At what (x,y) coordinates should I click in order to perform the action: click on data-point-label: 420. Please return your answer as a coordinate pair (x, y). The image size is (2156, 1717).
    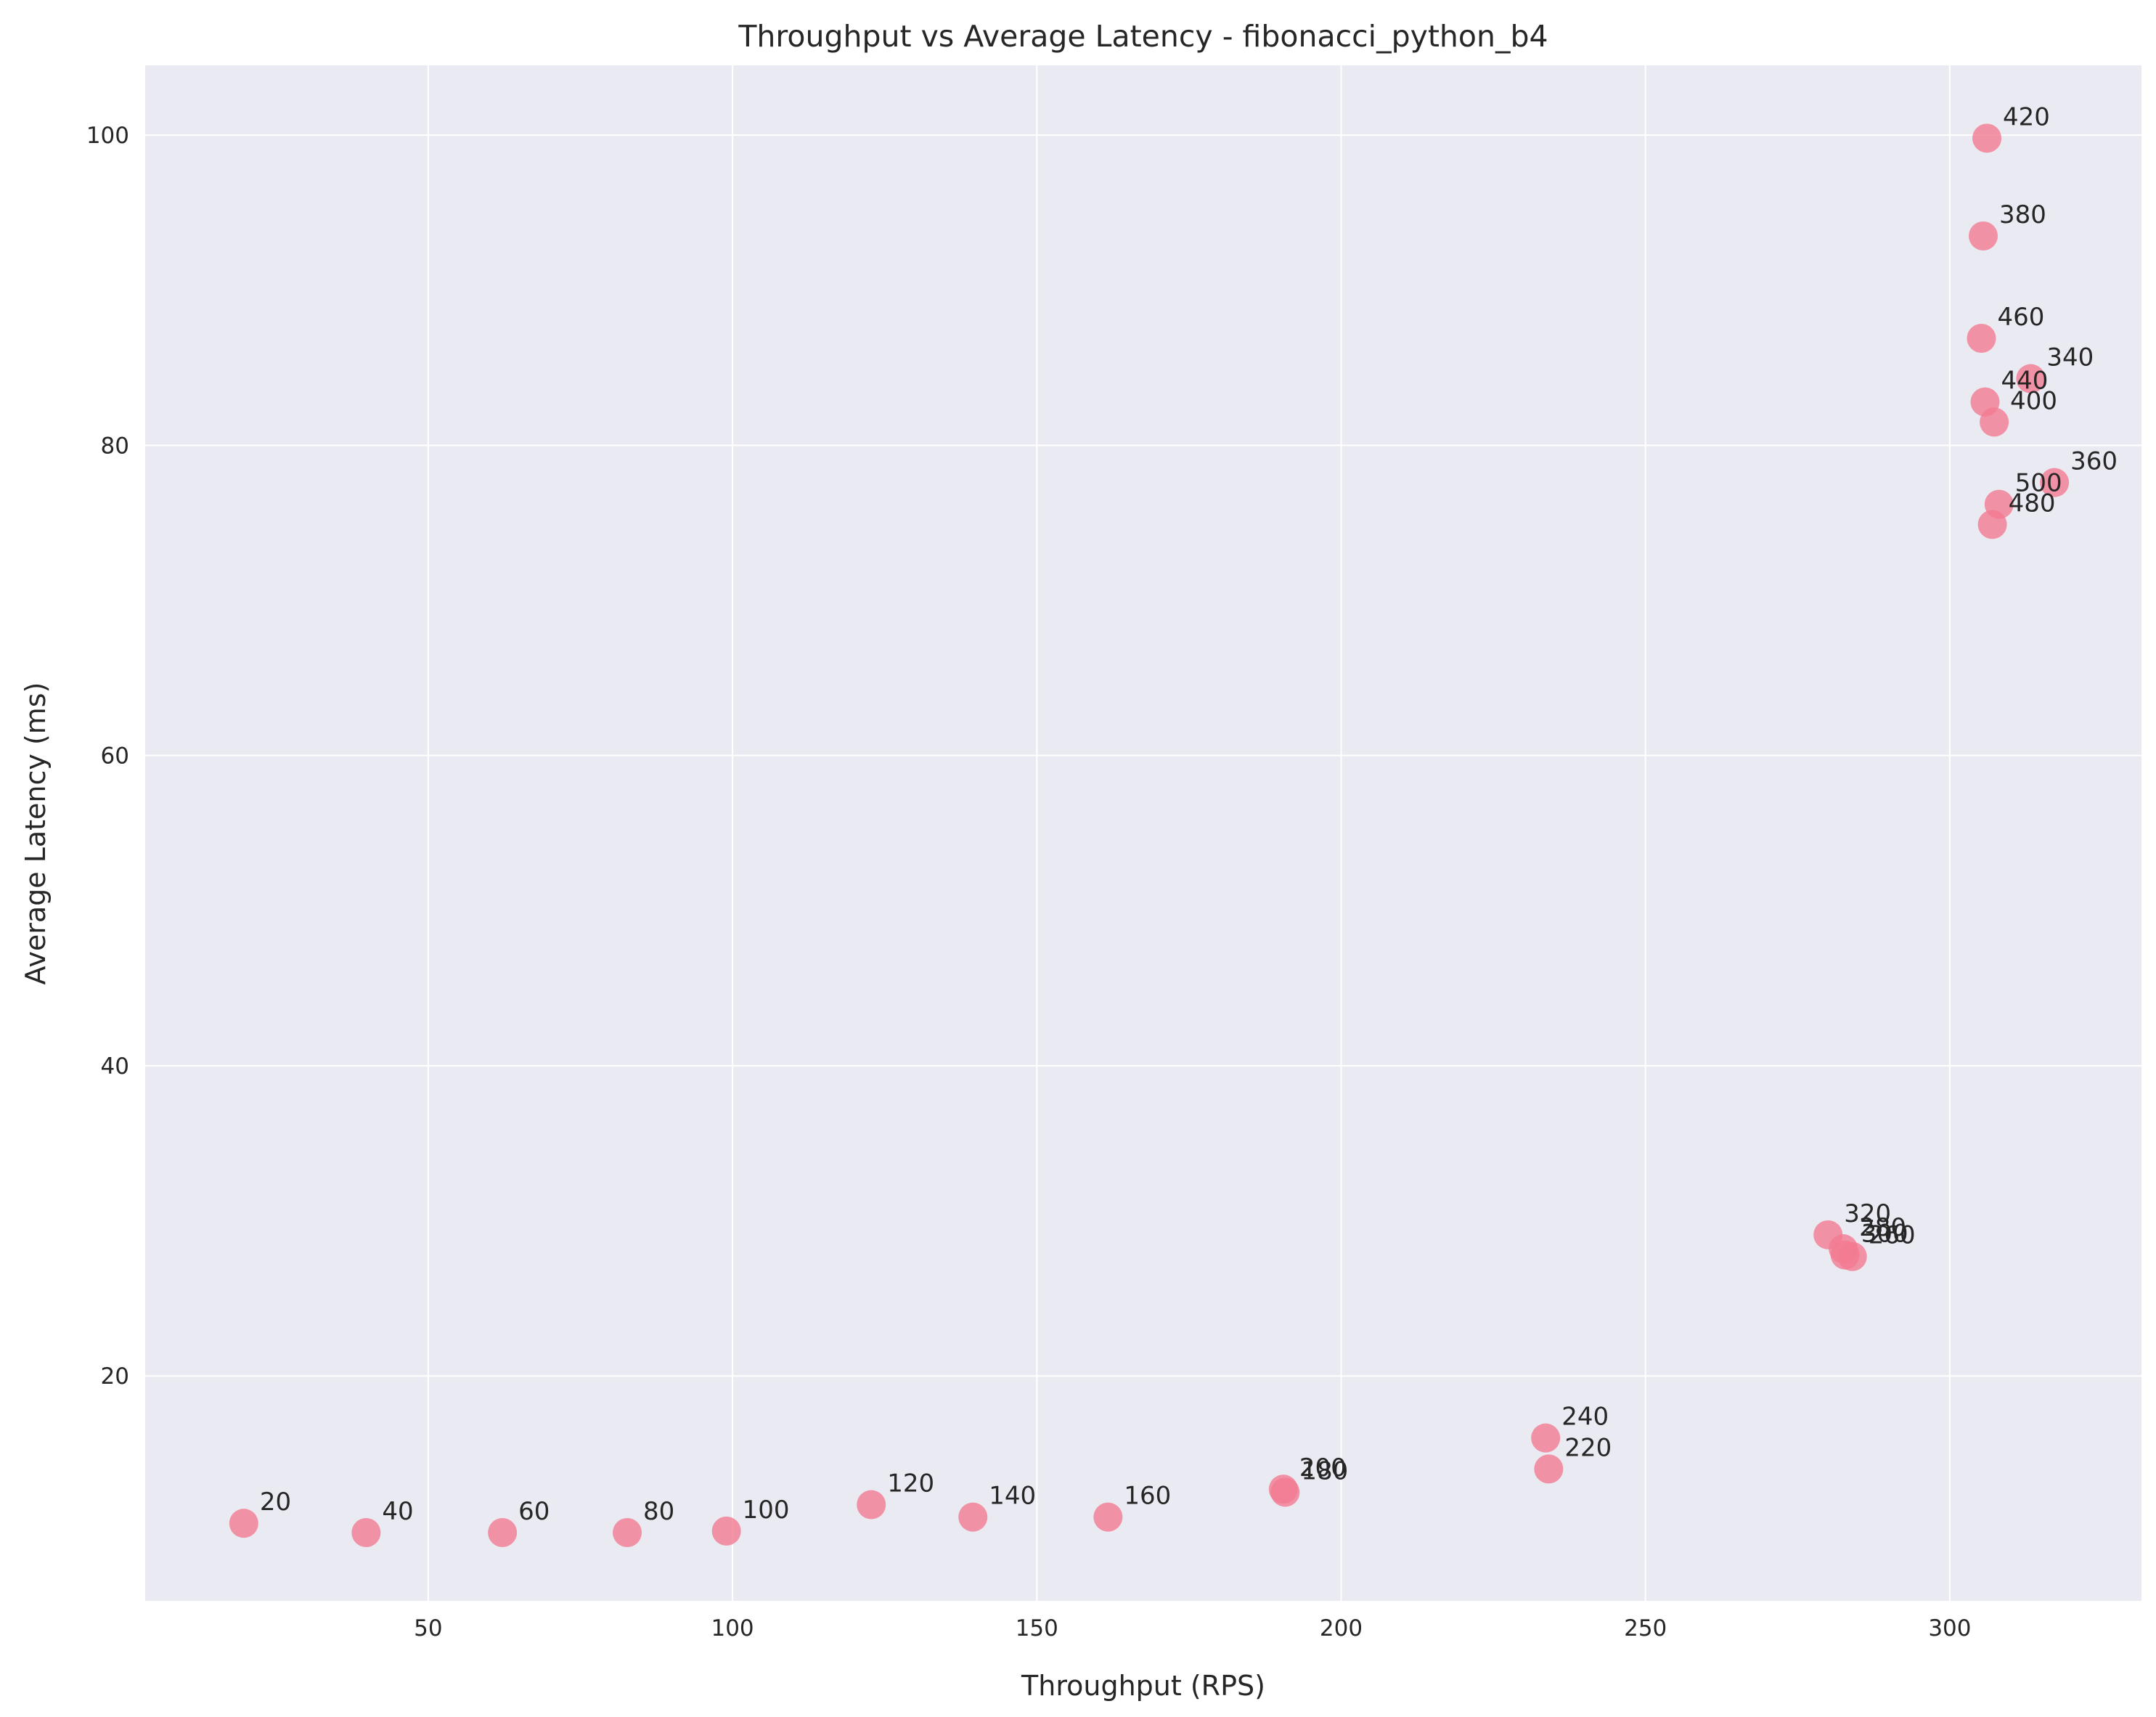
    Looking at the image, I should click on (2027, 116).